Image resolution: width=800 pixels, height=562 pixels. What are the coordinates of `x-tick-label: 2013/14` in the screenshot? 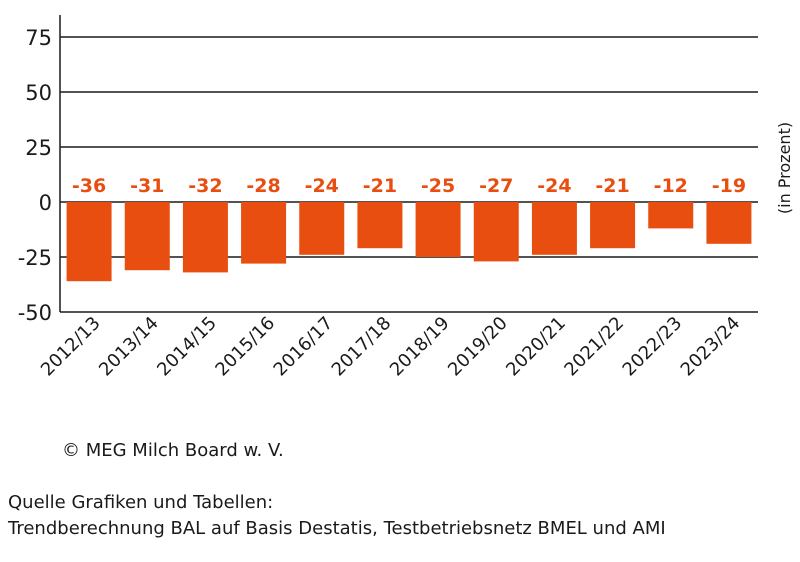 It's located at (129, 347).